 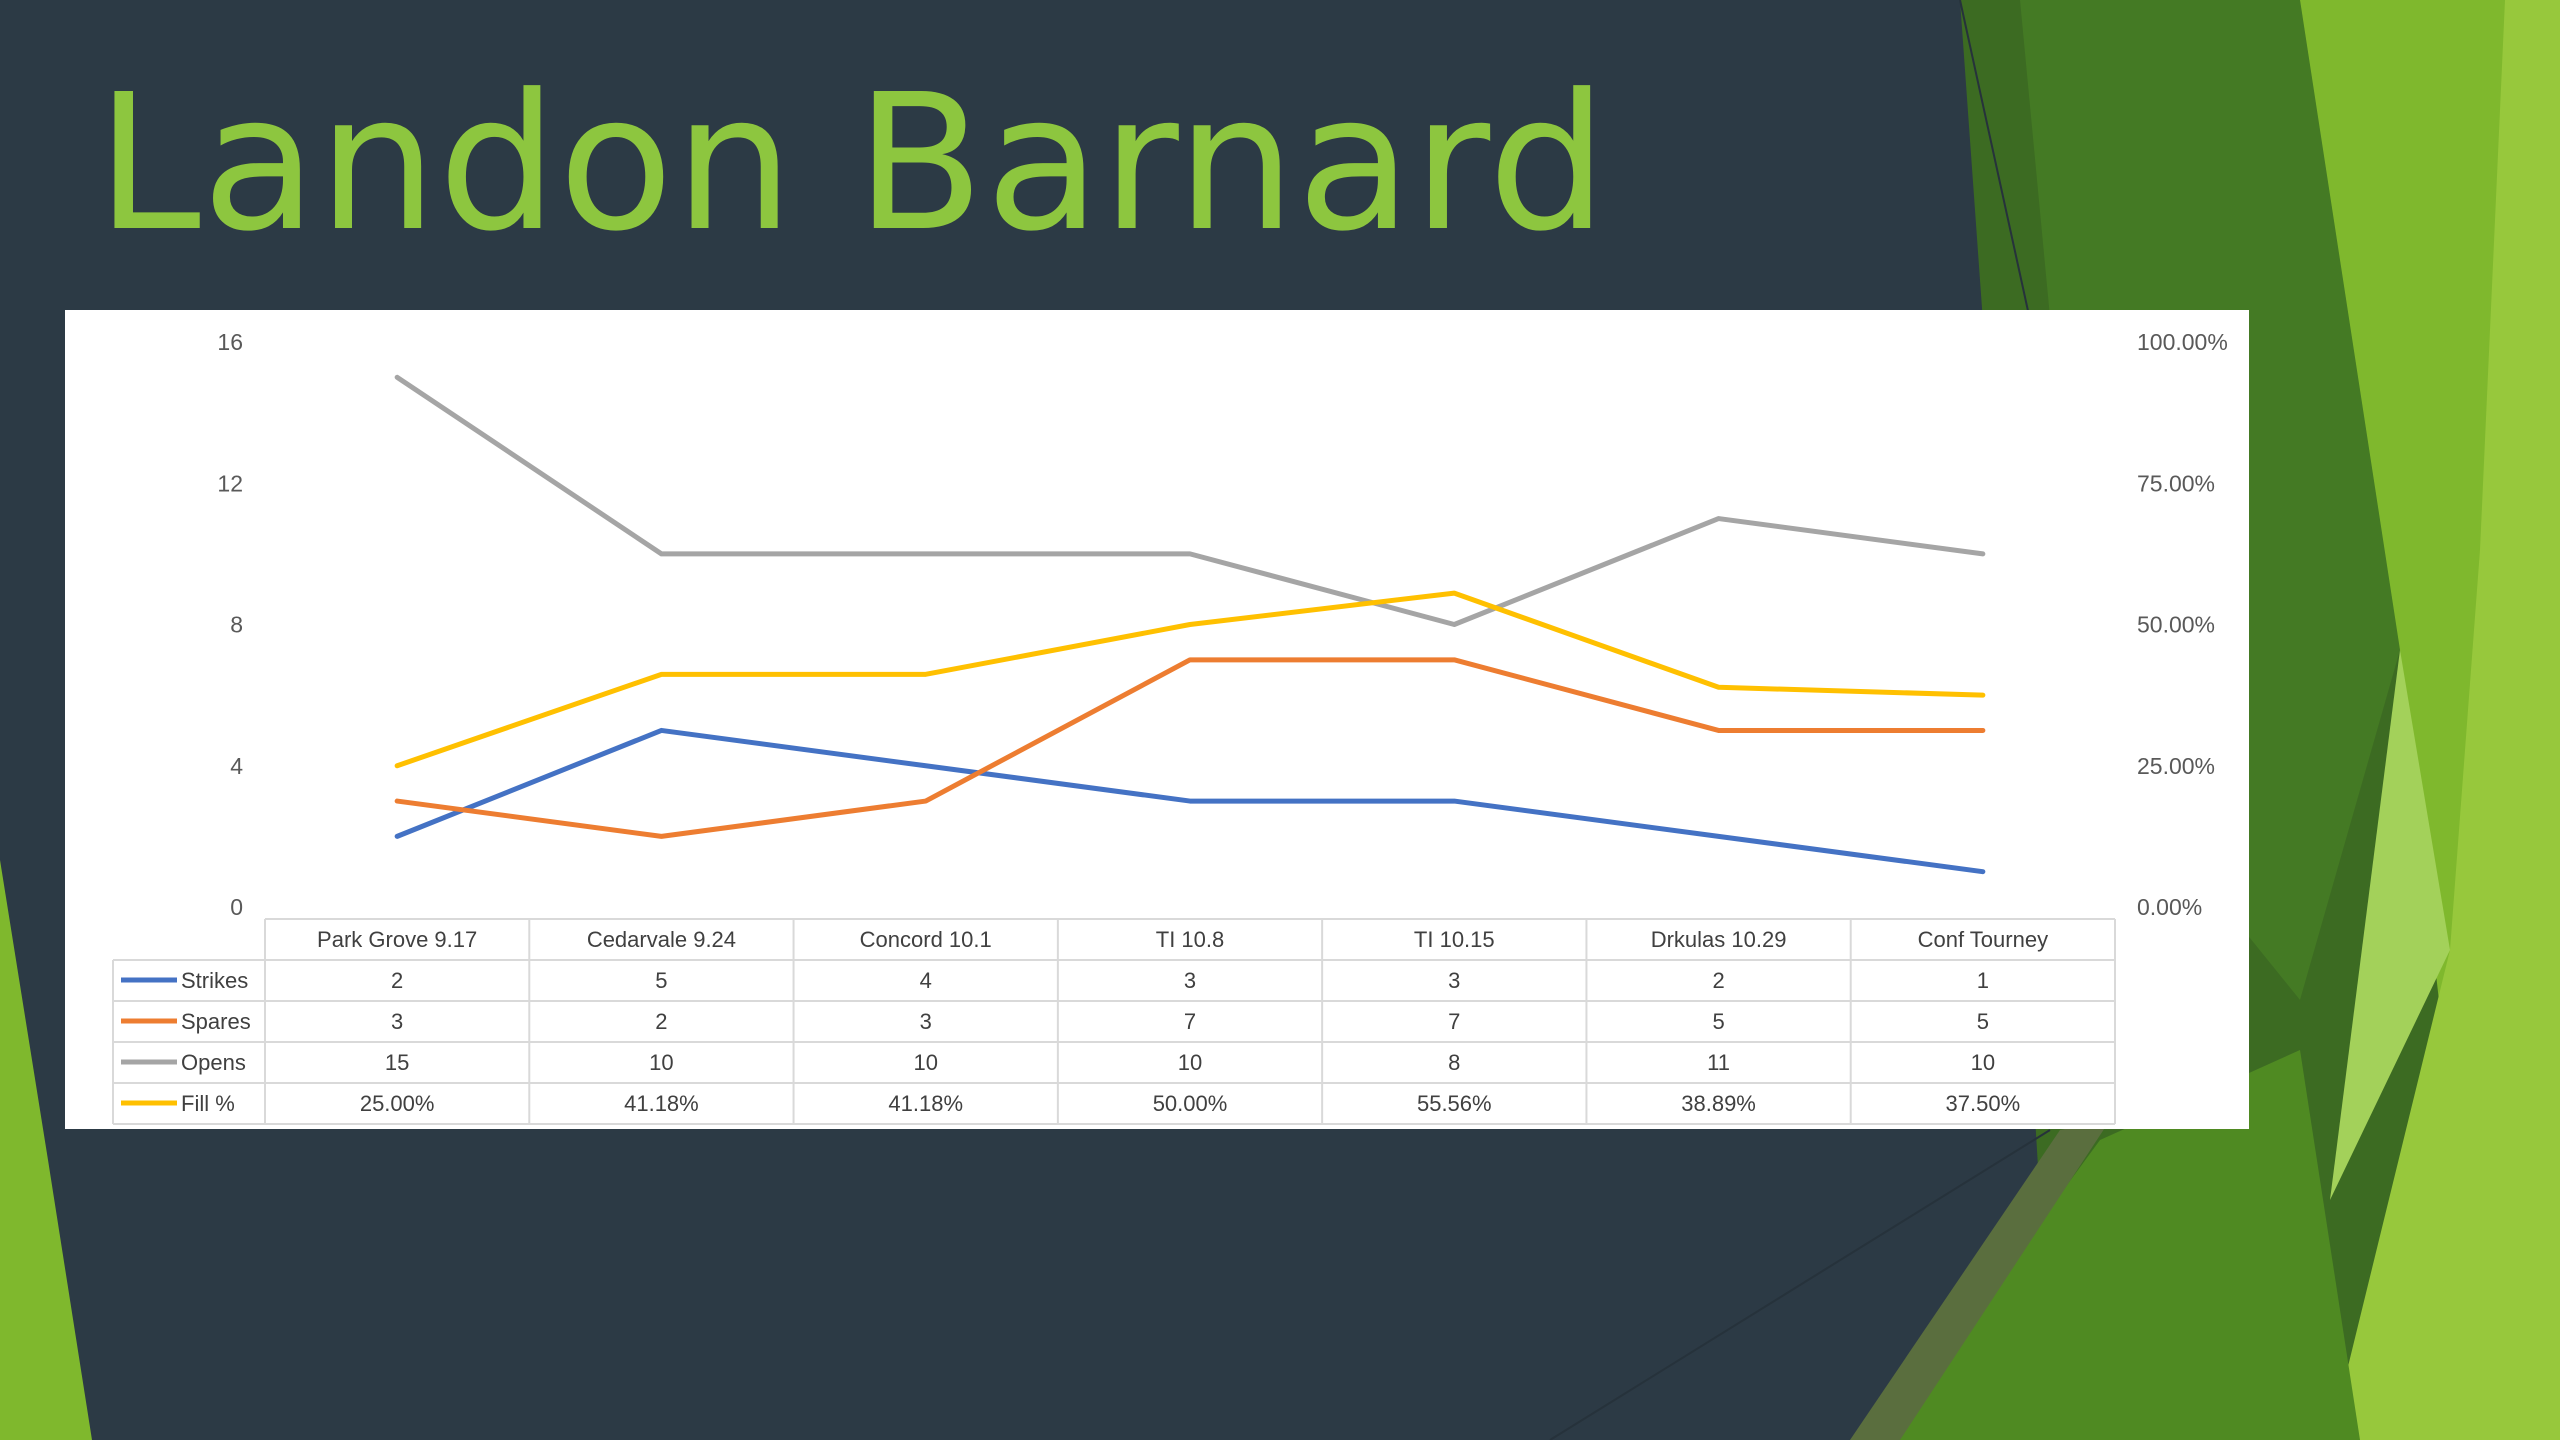 I want to click on decor-line, so click(x=1995, y=160).